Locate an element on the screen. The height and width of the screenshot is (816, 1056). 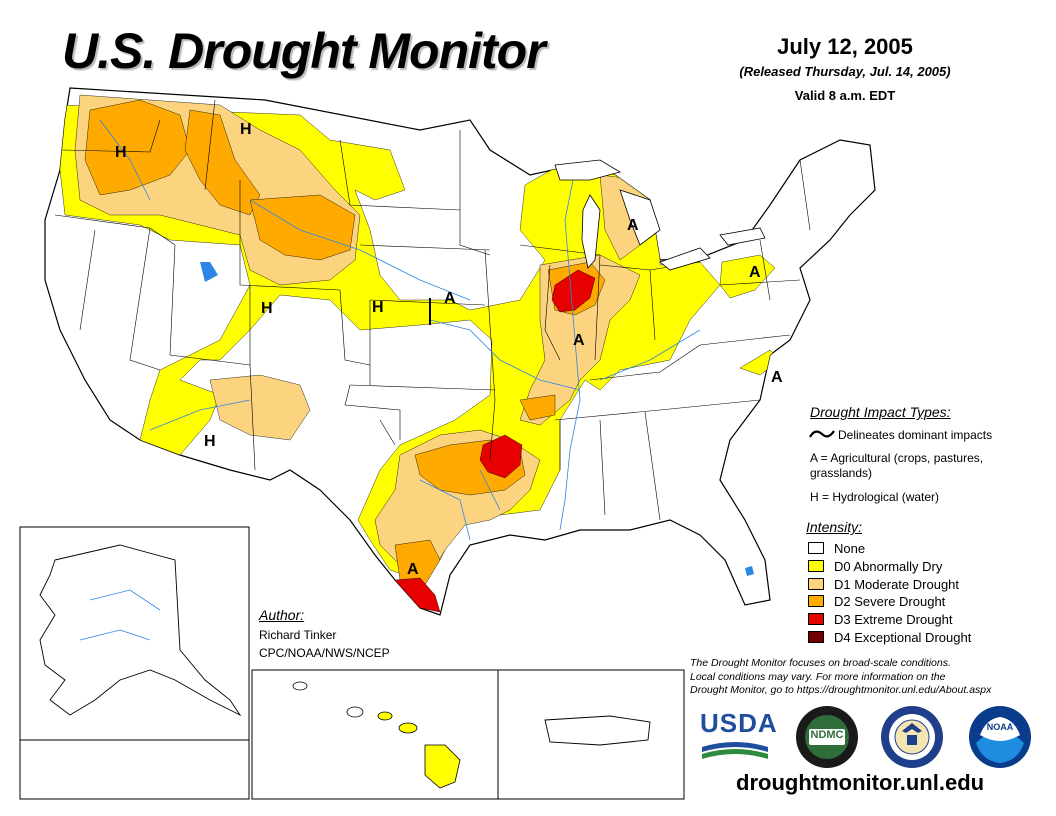
lake-okeechobee is located at coordinates (749, 571).